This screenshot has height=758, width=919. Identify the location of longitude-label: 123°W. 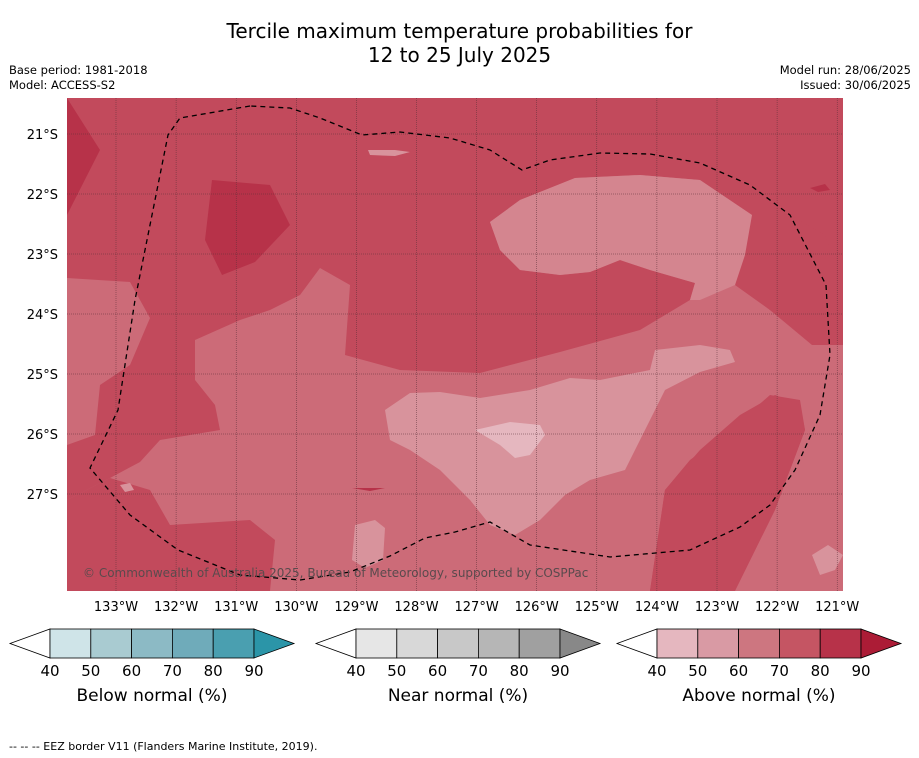
(717, 607).